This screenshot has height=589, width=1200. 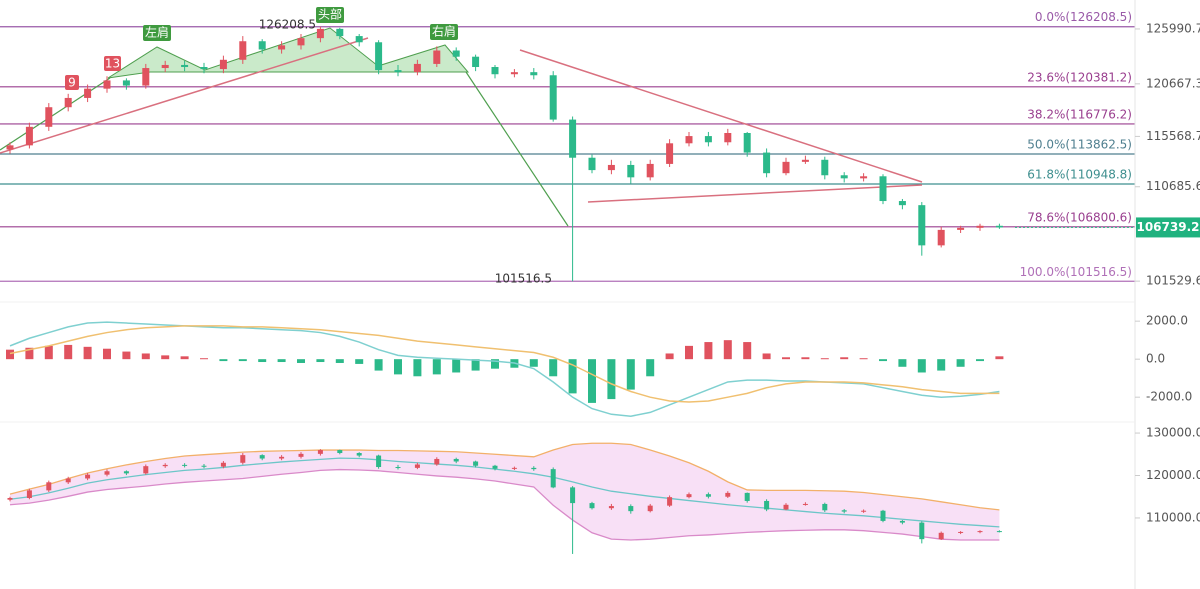 What do you see at coordinates (1155, 359) in the screenshot?
I see `y-tick-label: 0.0` at bounding box center [1155, 359].